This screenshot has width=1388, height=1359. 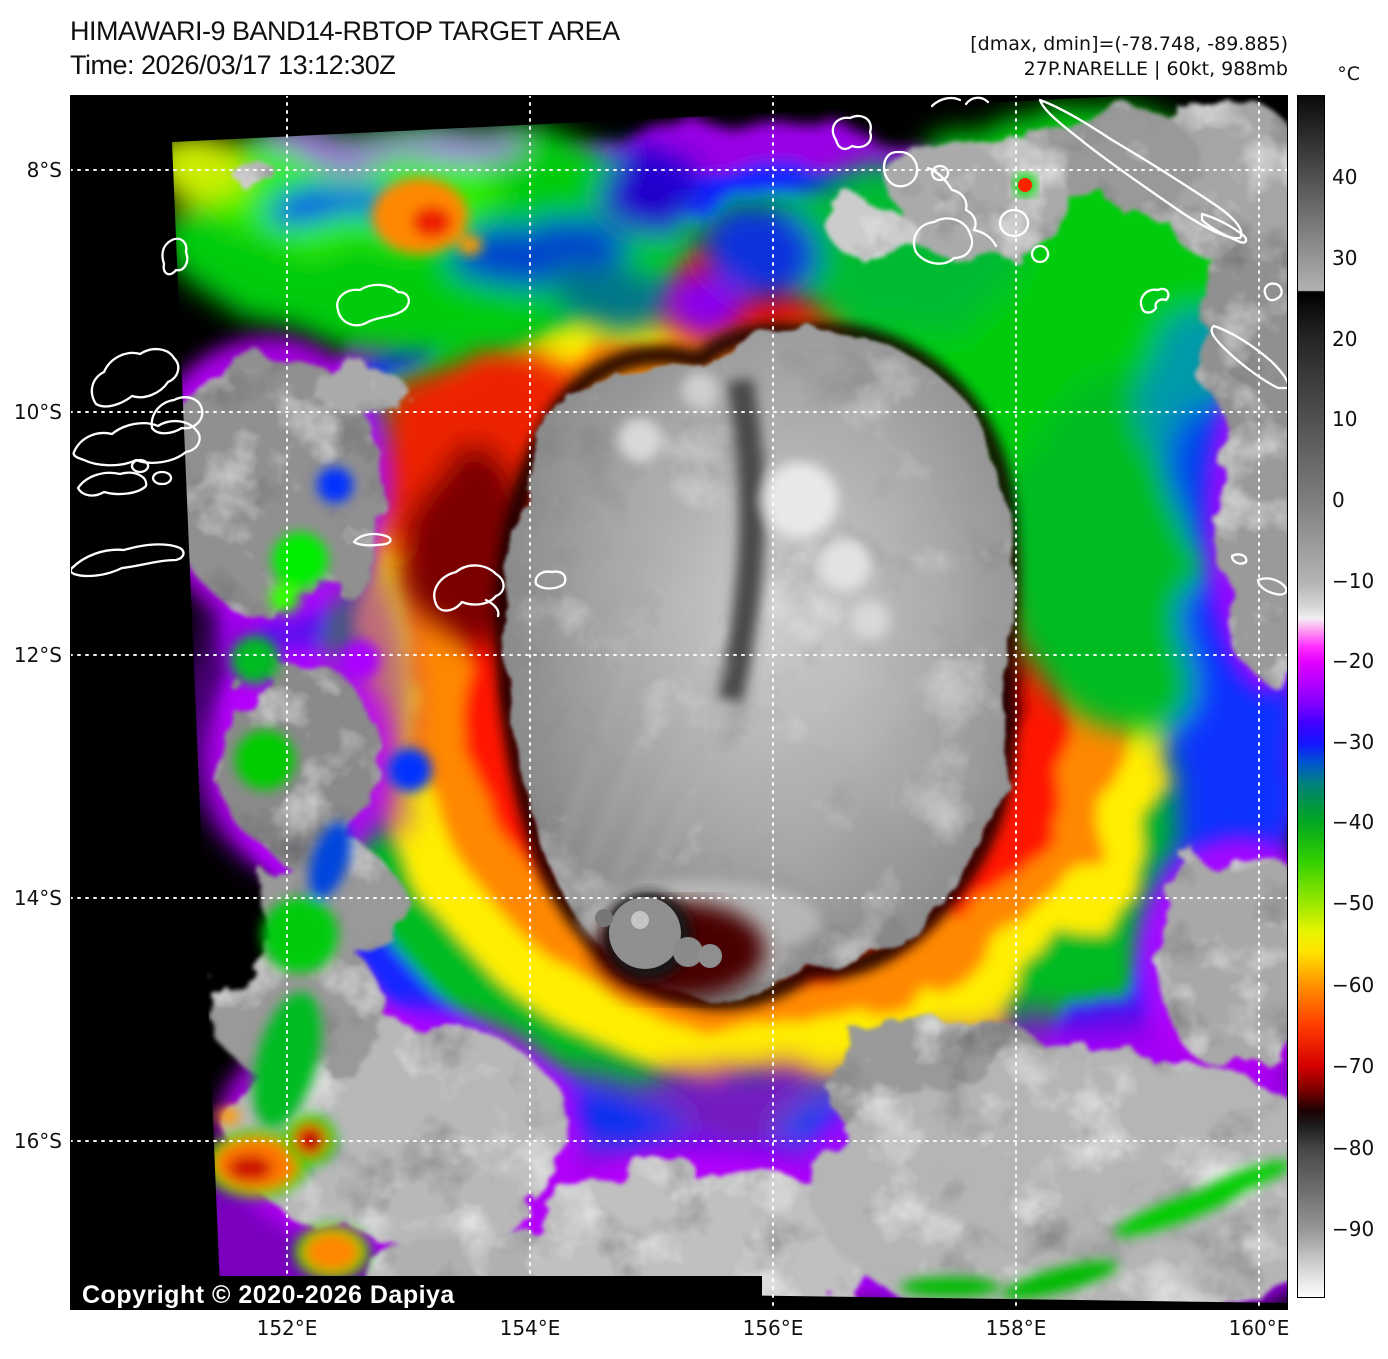 I want to click on colorbar-tick: −70, so click(x=1353, y=1066).